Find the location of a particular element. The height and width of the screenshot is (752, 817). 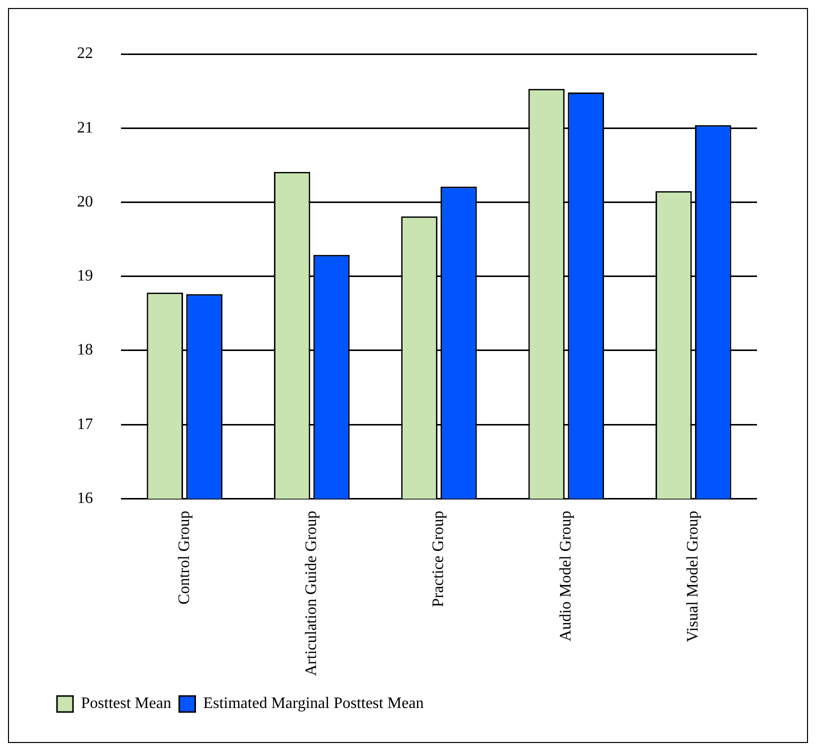

legend-label: Posttest Mean is located at coordinates (126, 703).